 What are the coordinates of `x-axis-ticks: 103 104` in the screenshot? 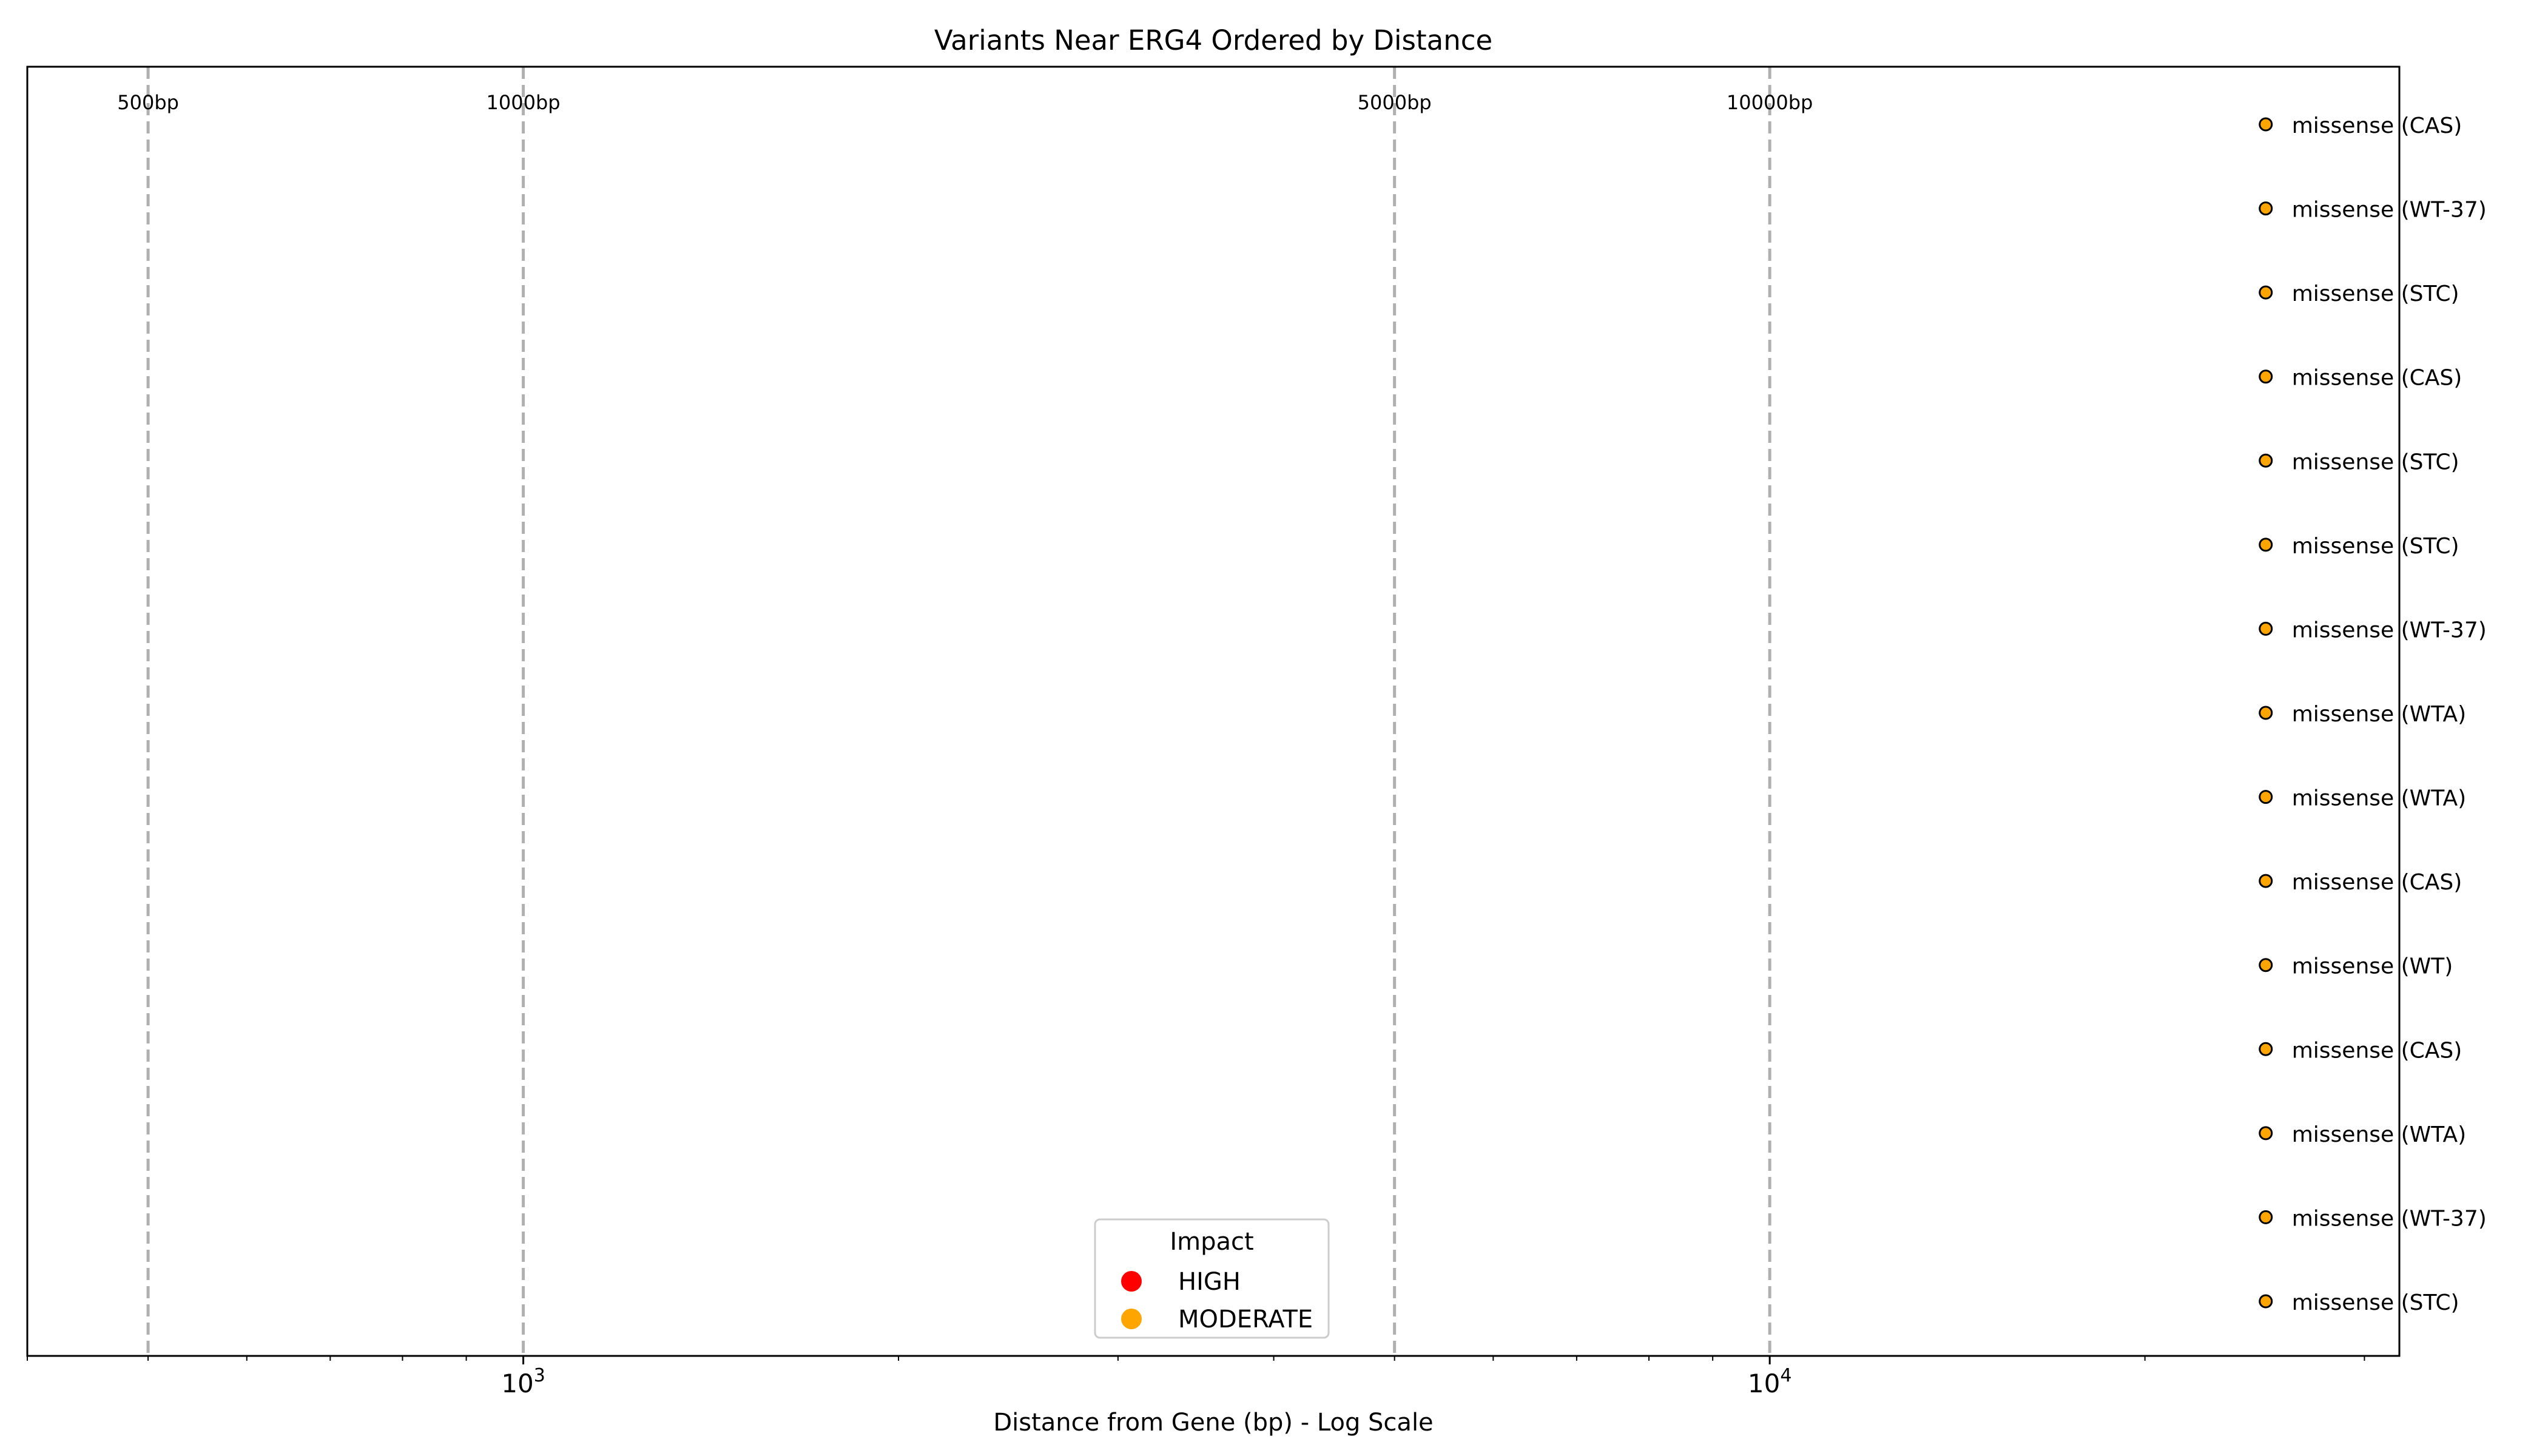 It's located at (1196, 1377).